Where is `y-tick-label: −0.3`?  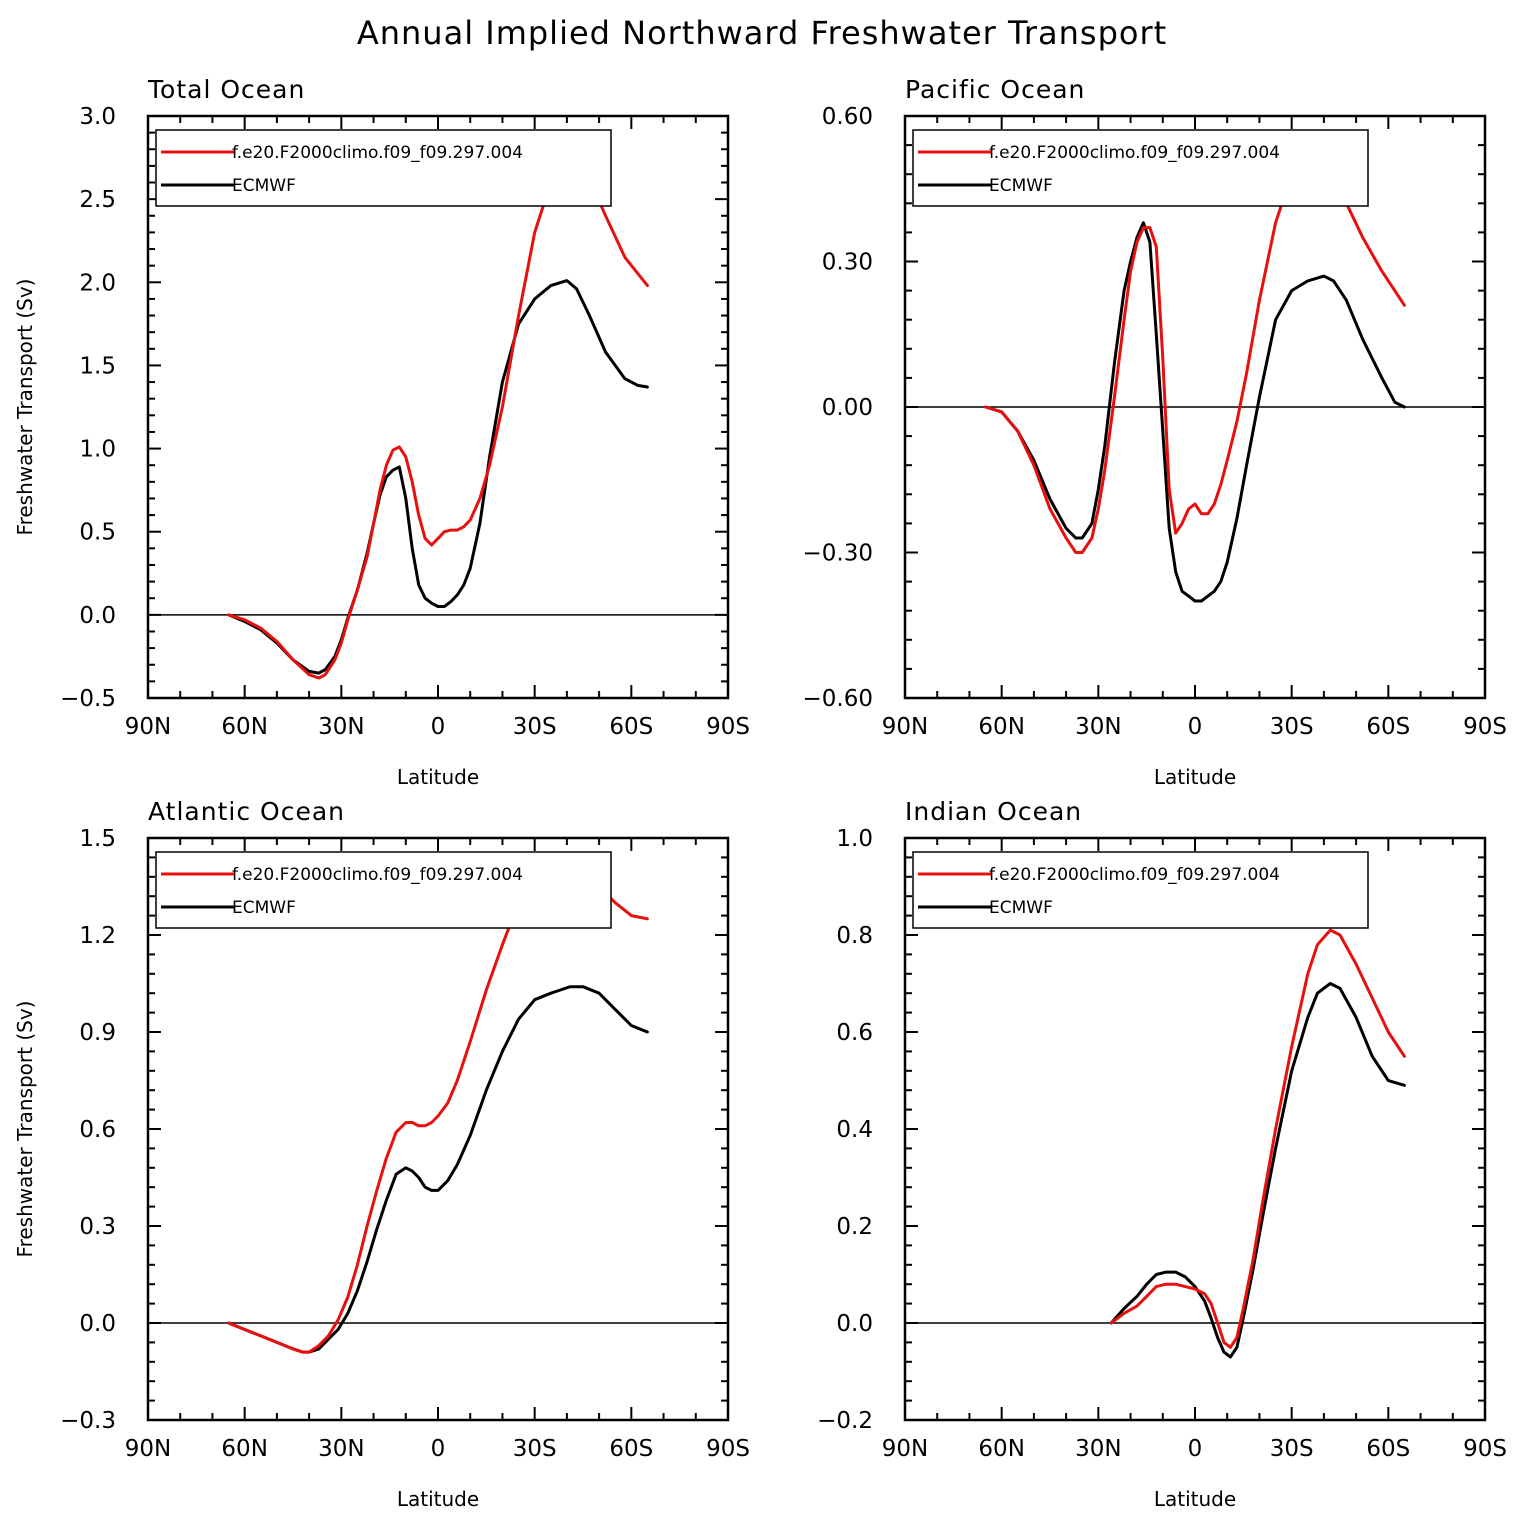 y-tick-label: −0.3 is located at coordinates (88, 1421).